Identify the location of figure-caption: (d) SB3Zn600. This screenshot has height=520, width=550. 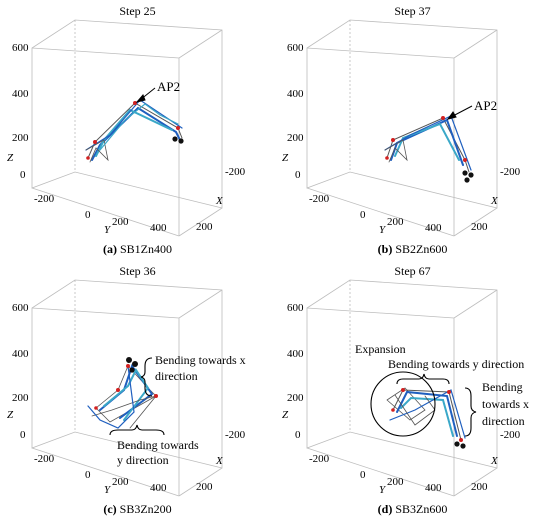
(412, 509).